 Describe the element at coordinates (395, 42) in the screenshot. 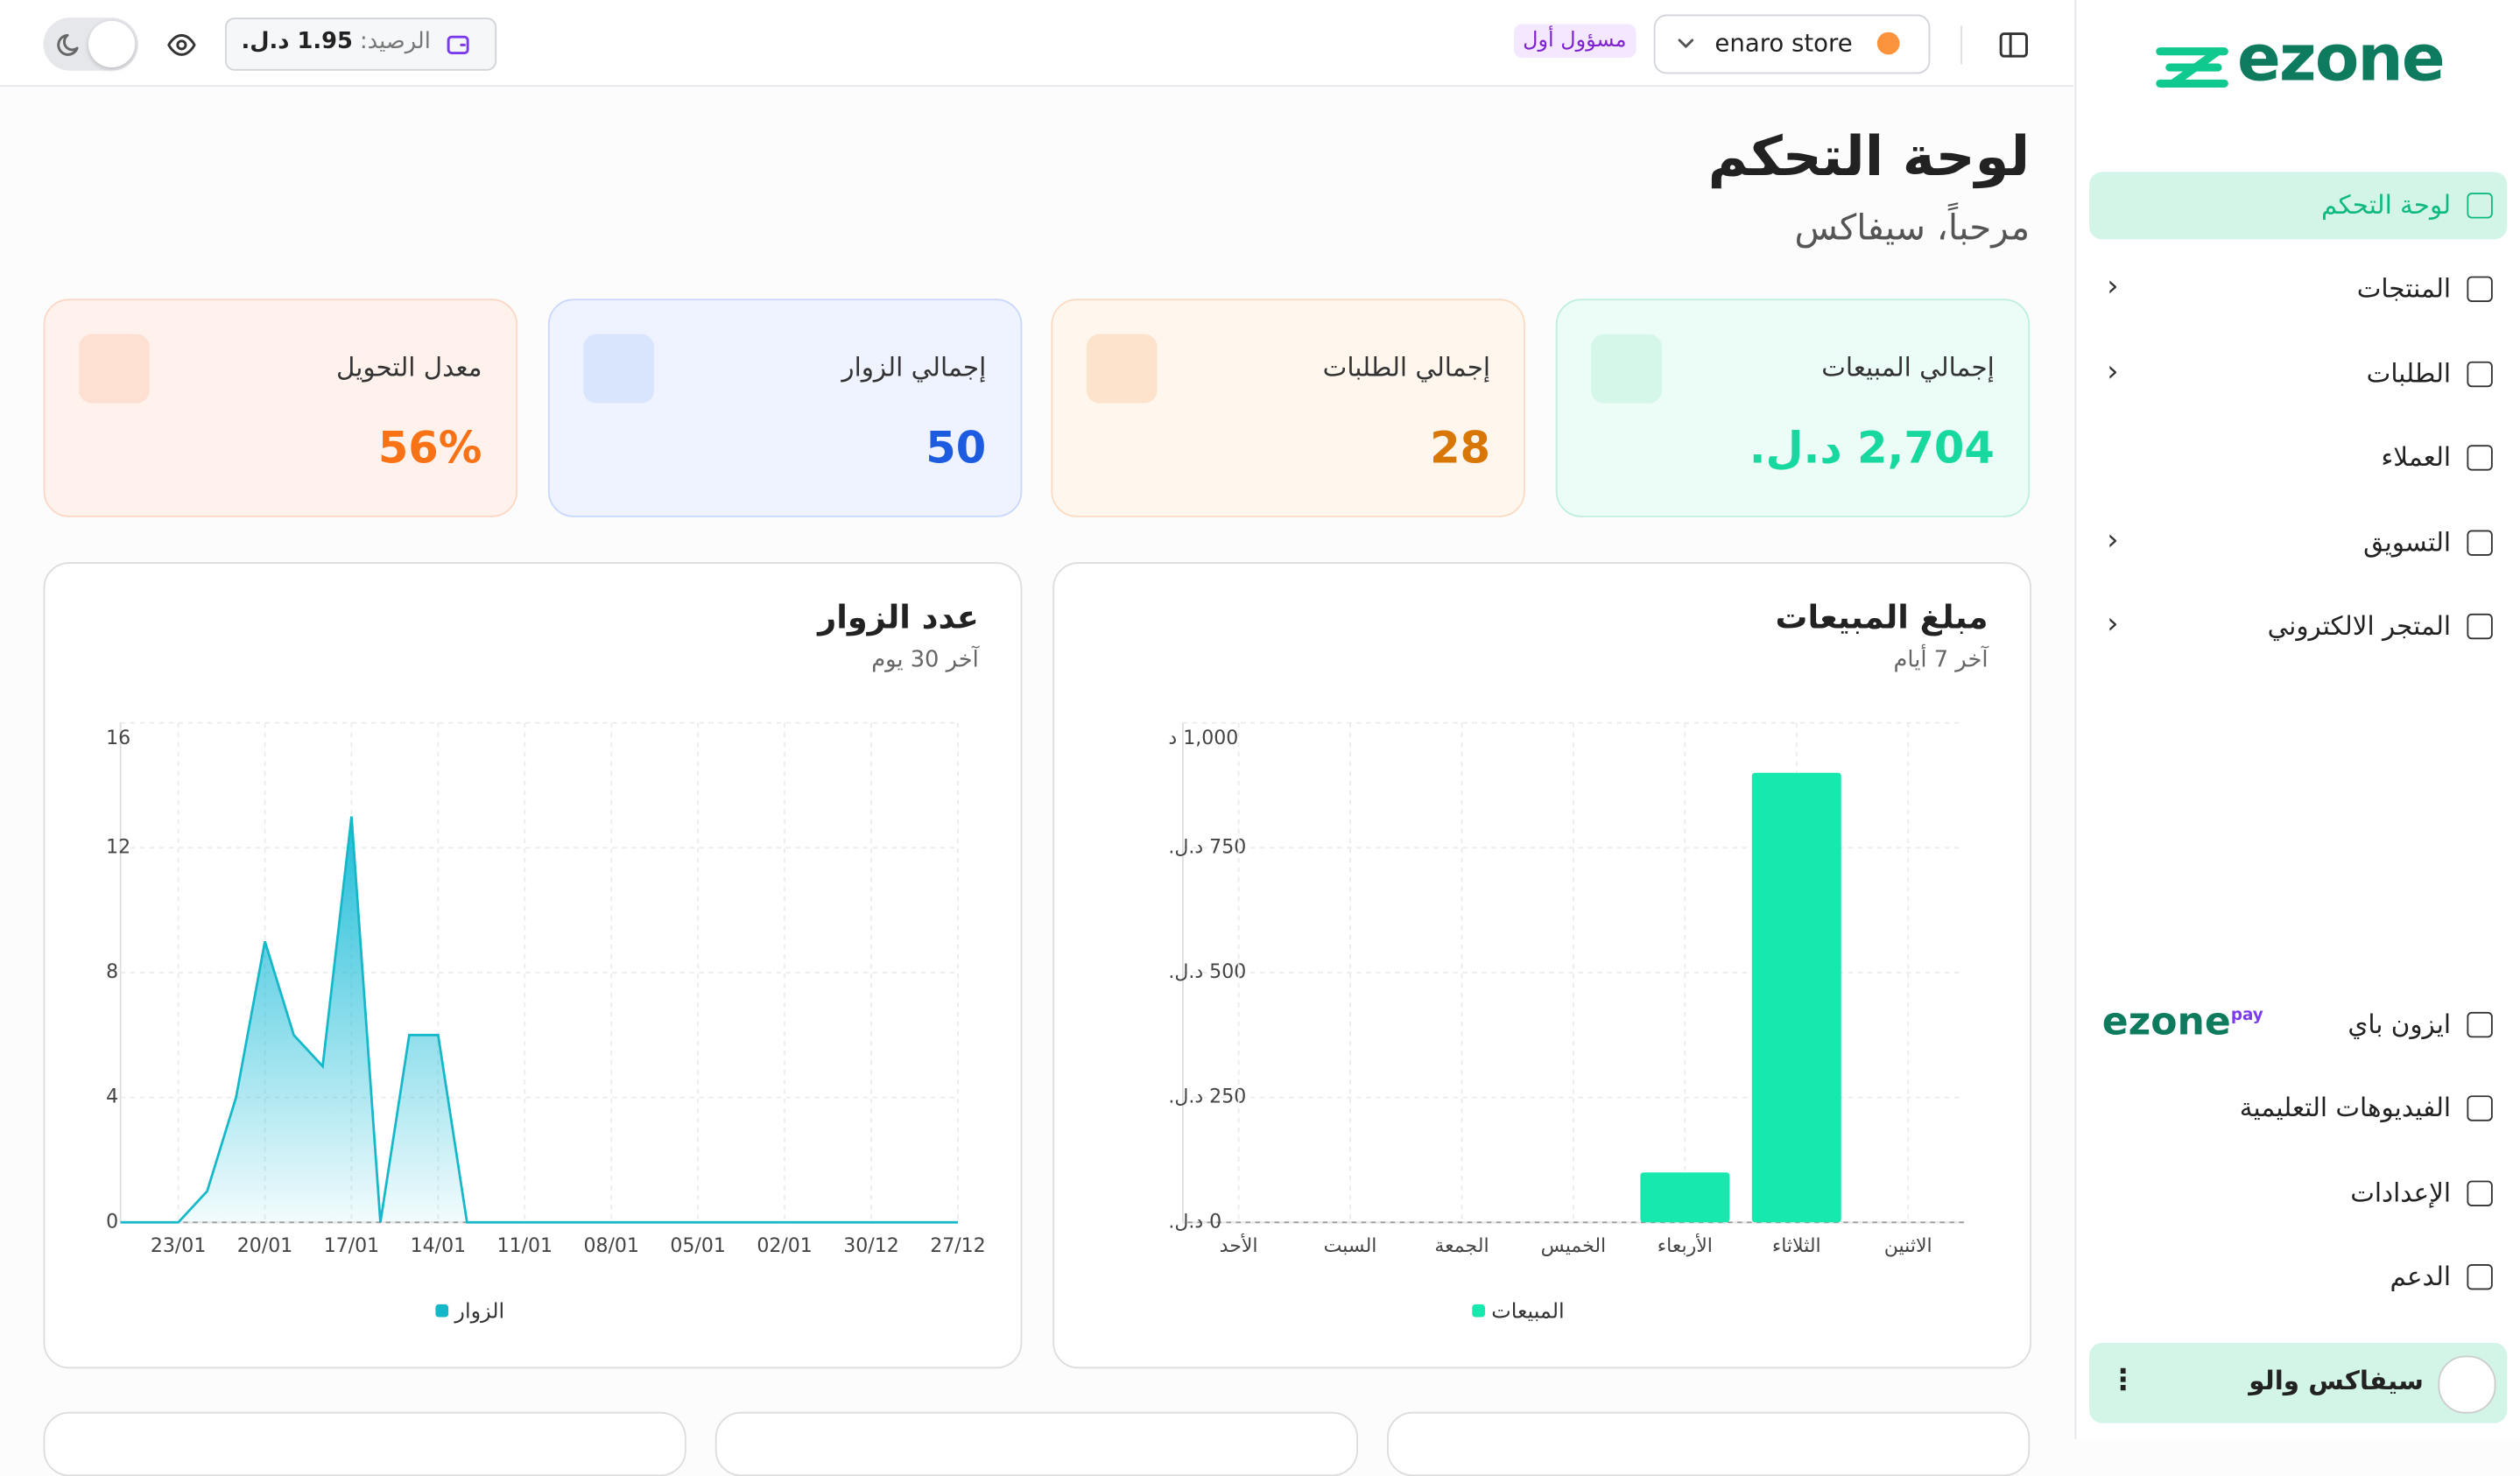

I see `balance-label: الرصيد:` at that location.